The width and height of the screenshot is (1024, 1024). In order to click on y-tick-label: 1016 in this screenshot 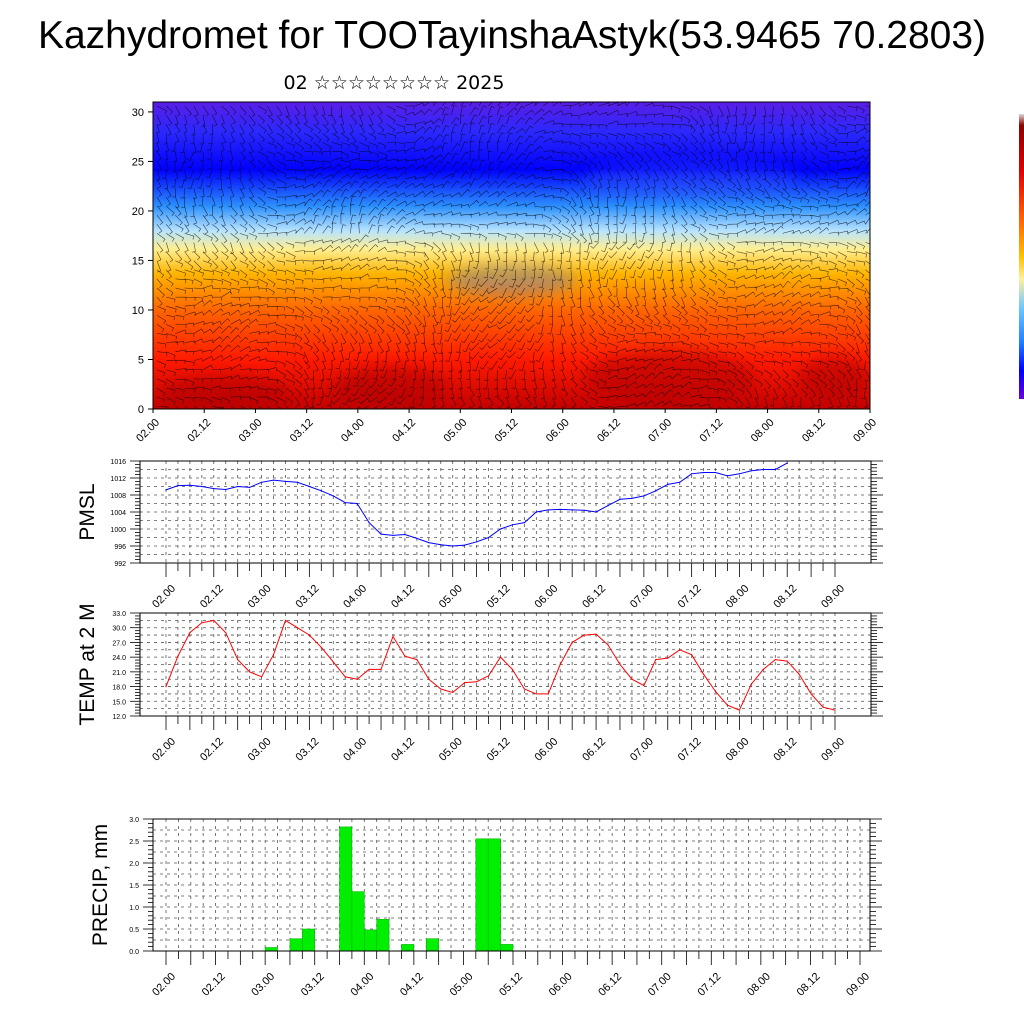, I will do `click(118, 462)`.